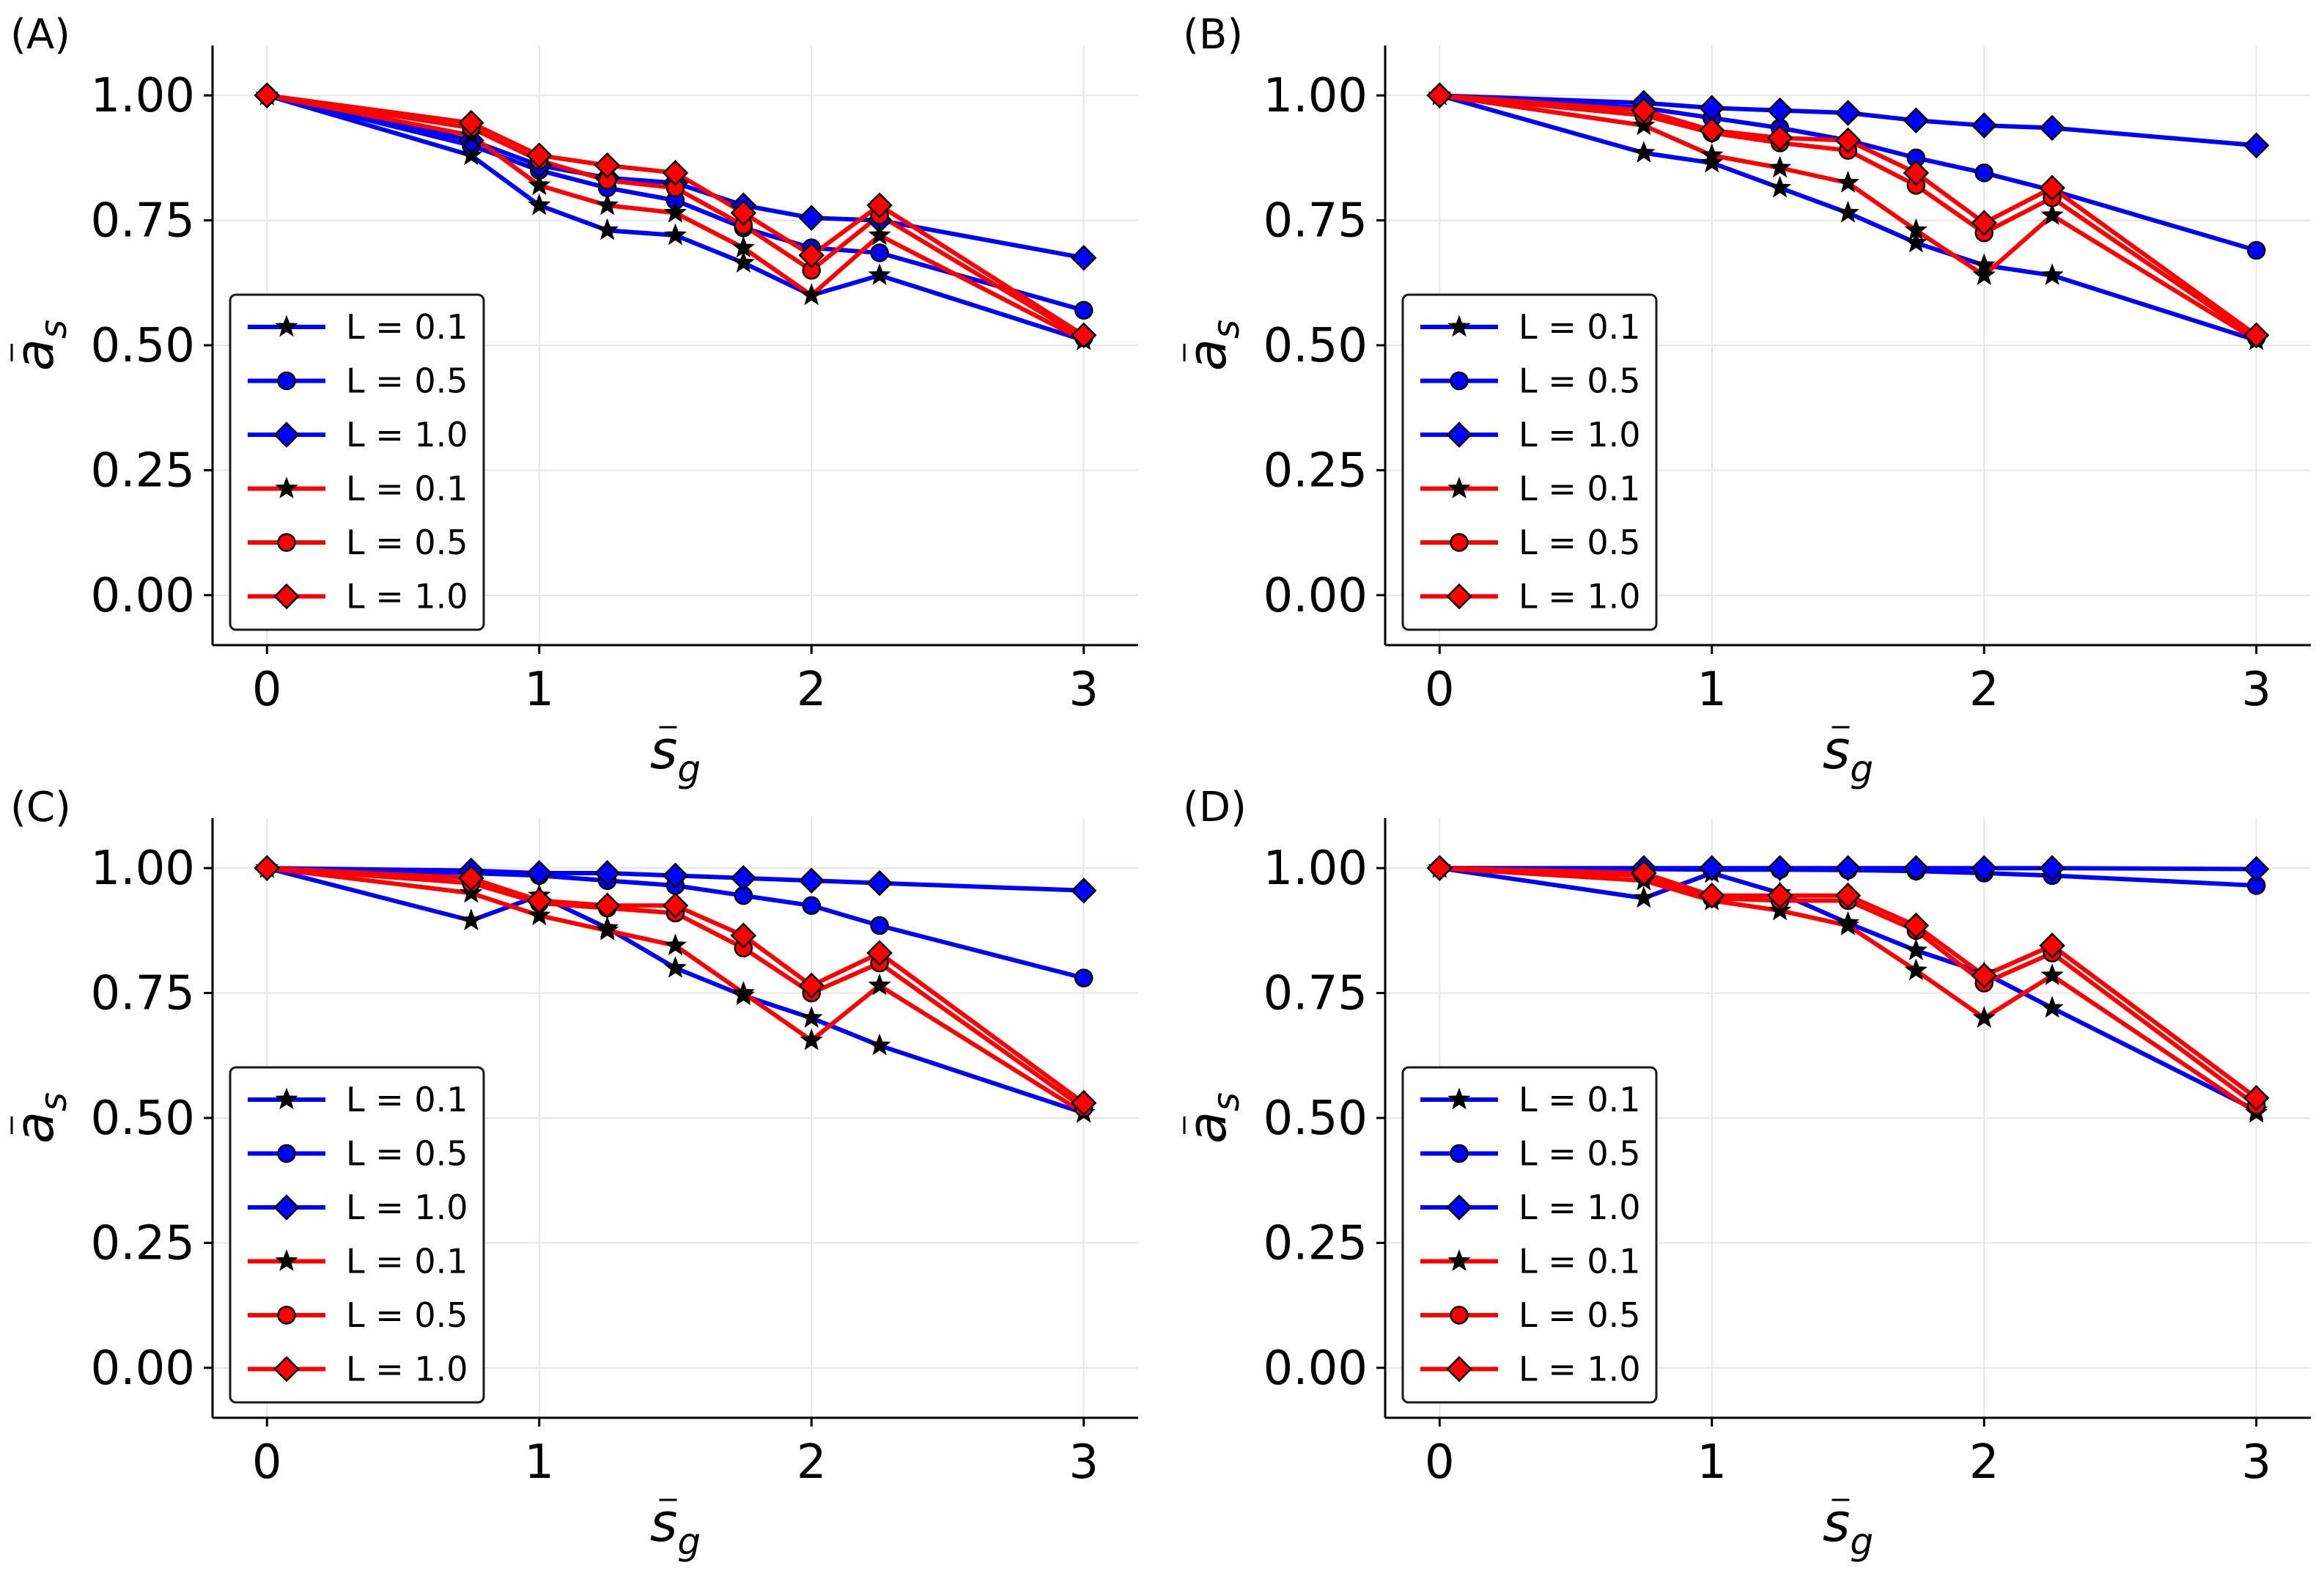  Describe the element at coordinates (2256, 690) in the screenshot. I see `x-tick-label: 3` at that location.